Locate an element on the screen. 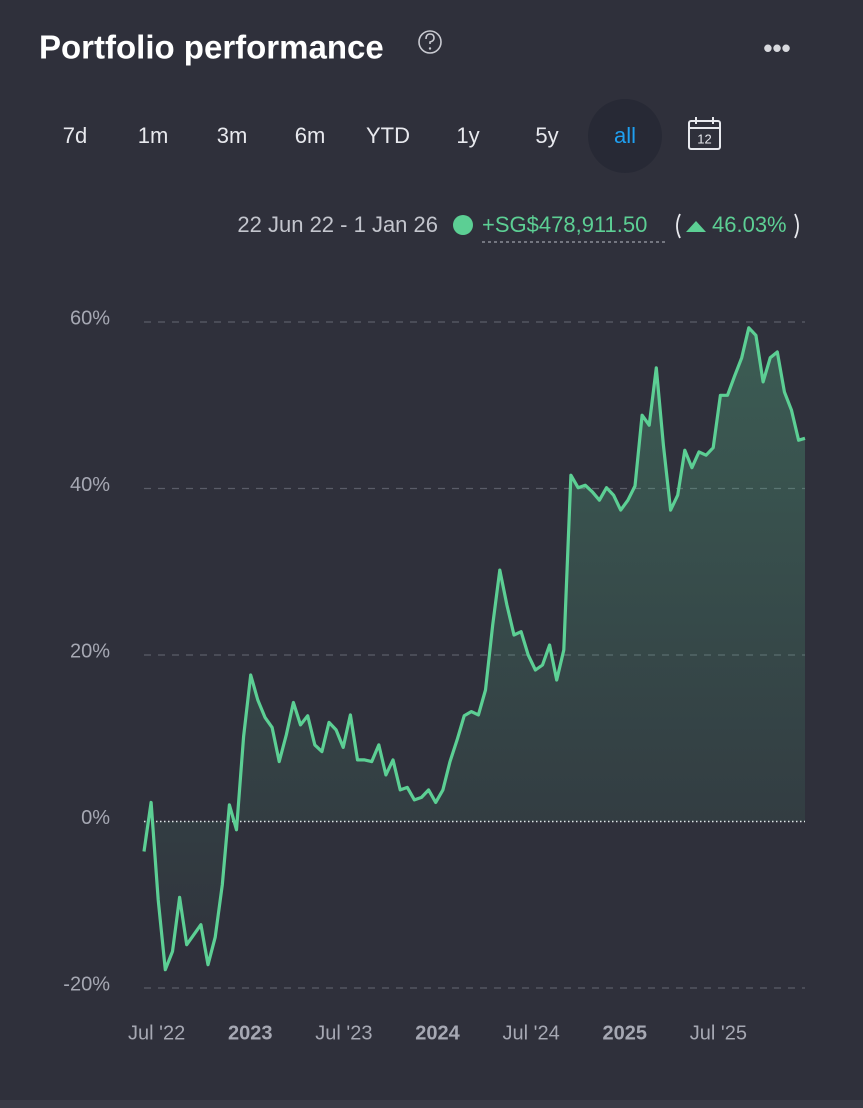  range-button: 1y is located at coordinates (467, 135).